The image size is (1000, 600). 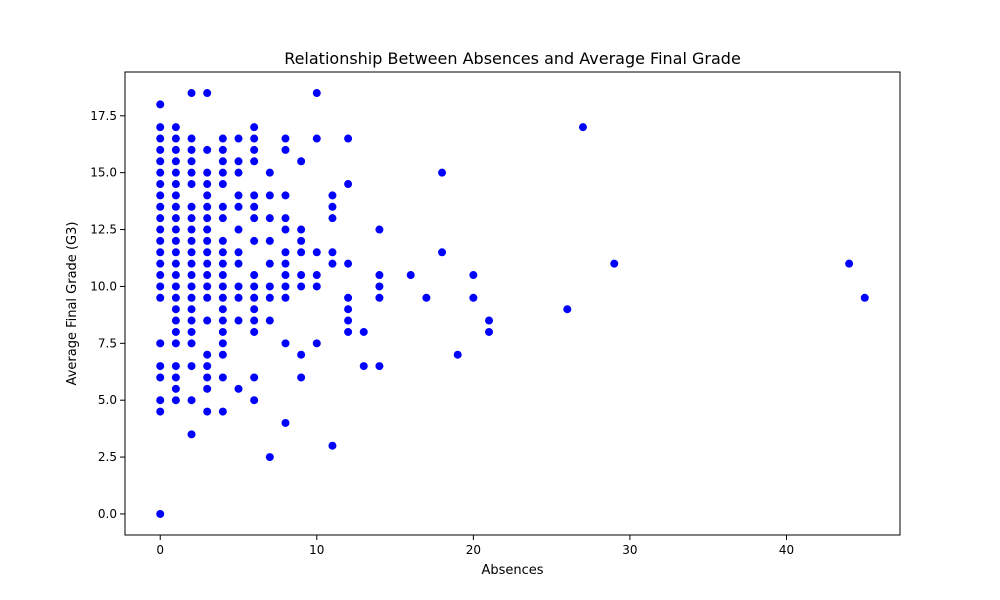 I want to click on x-axis-ticks: 0 10 20 30 40, so click(x=475, y=546).